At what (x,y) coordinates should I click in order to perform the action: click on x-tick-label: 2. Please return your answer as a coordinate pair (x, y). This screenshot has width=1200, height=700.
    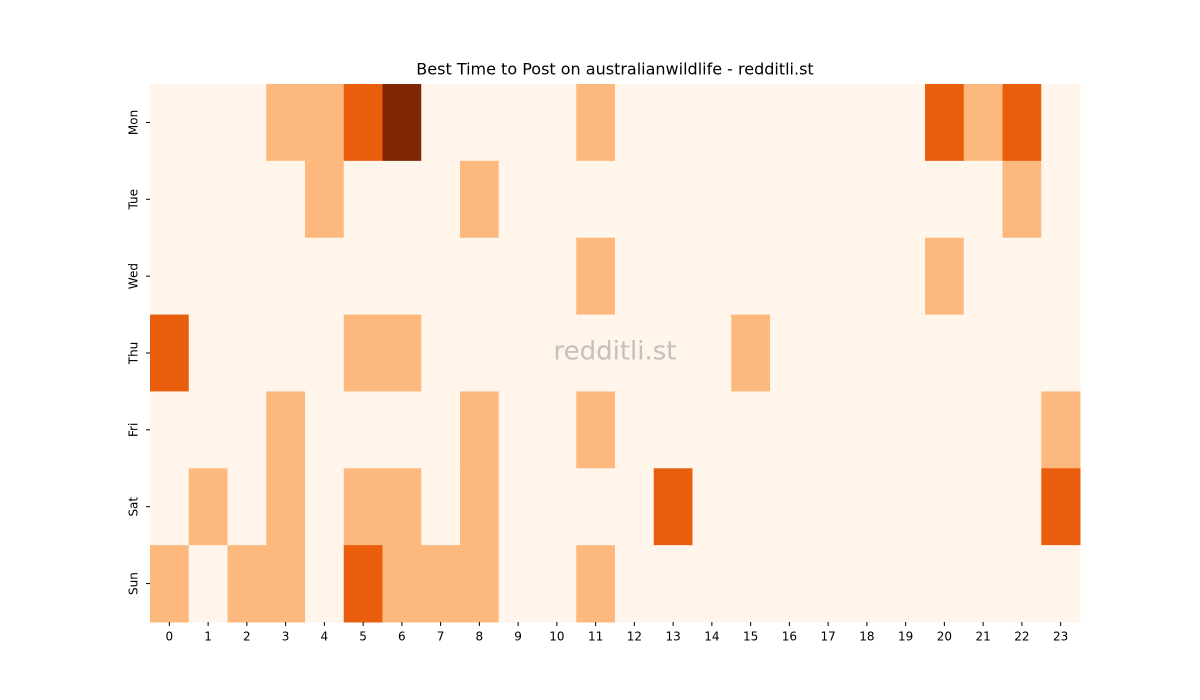
    Looking at the image, I should click on (247, 637).